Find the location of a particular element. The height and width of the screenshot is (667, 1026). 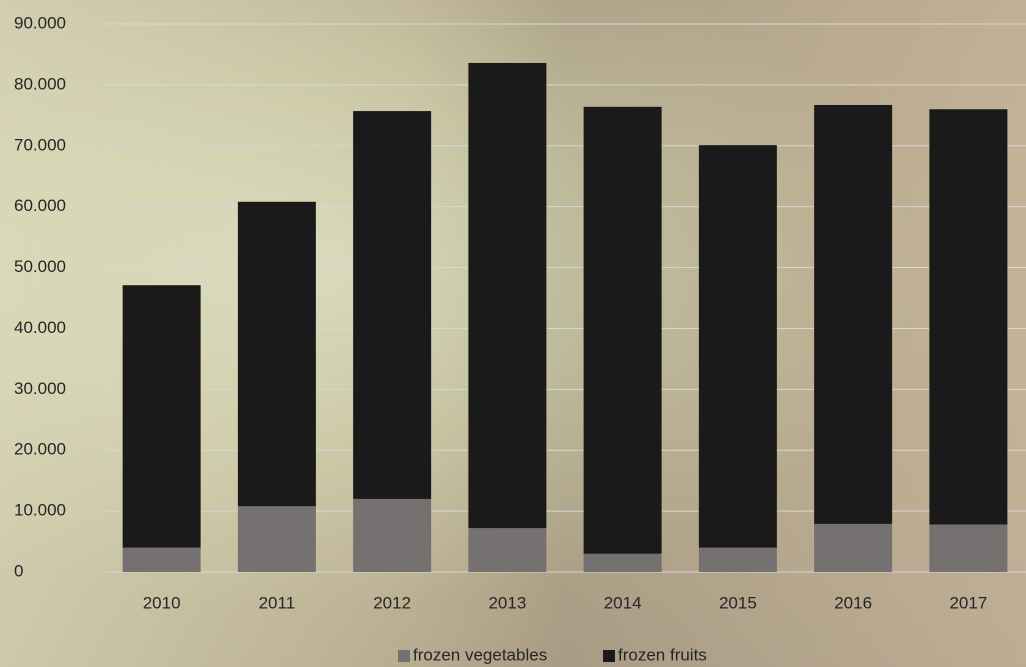

y-tick-label: 20.000 is located at coordinates (40, 449).